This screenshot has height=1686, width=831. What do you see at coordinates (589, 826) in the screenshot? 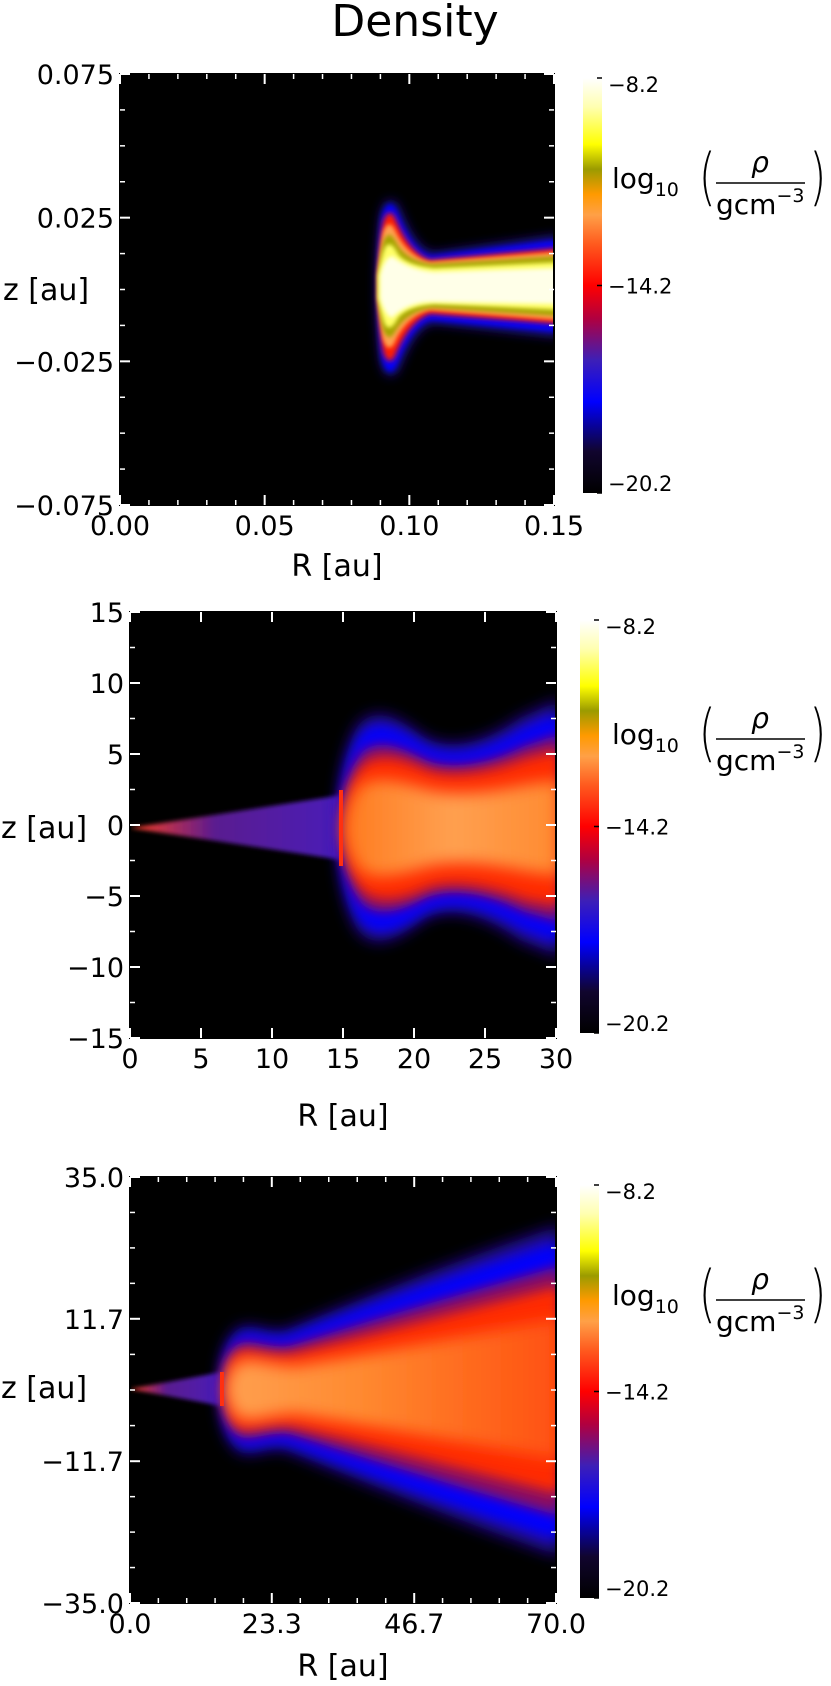
I see `panel-2-colorbar` at bounding box center [589, 826].